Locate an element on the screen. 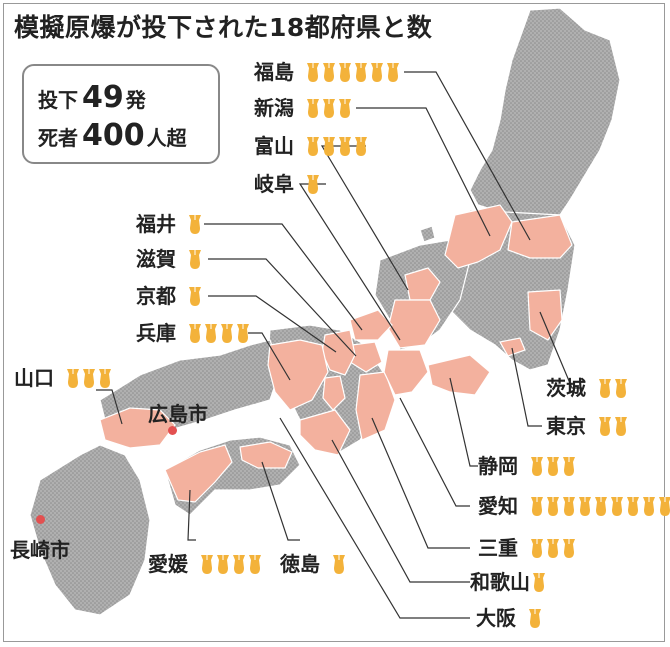 This screenshot has height=647, width=670. region-osaka is located at coordinates (334, 393).